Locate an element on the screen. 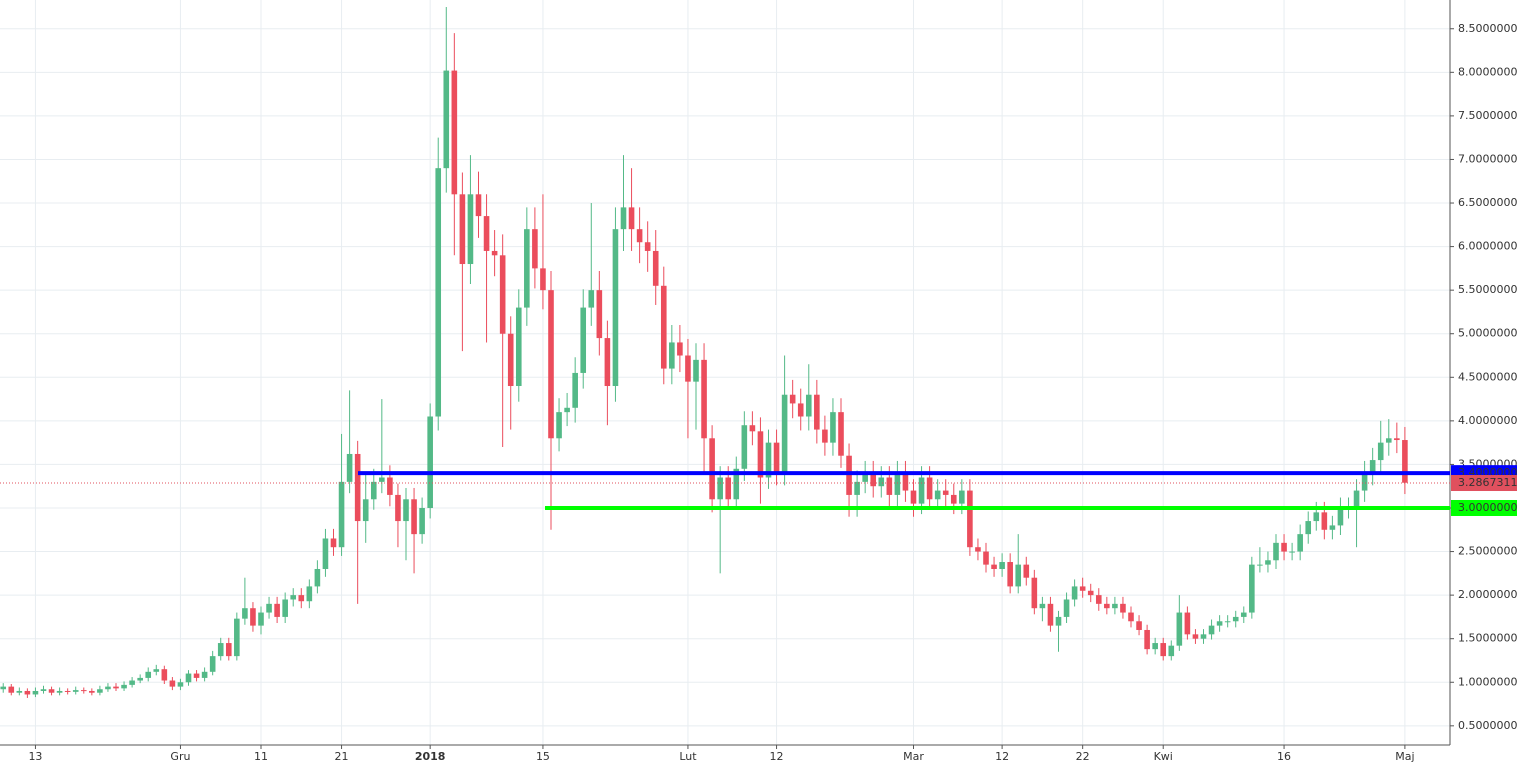 This screenshot has width=1517, height=764. y-tick-label: 7.50000000 is located at coordinates (1487, 115).